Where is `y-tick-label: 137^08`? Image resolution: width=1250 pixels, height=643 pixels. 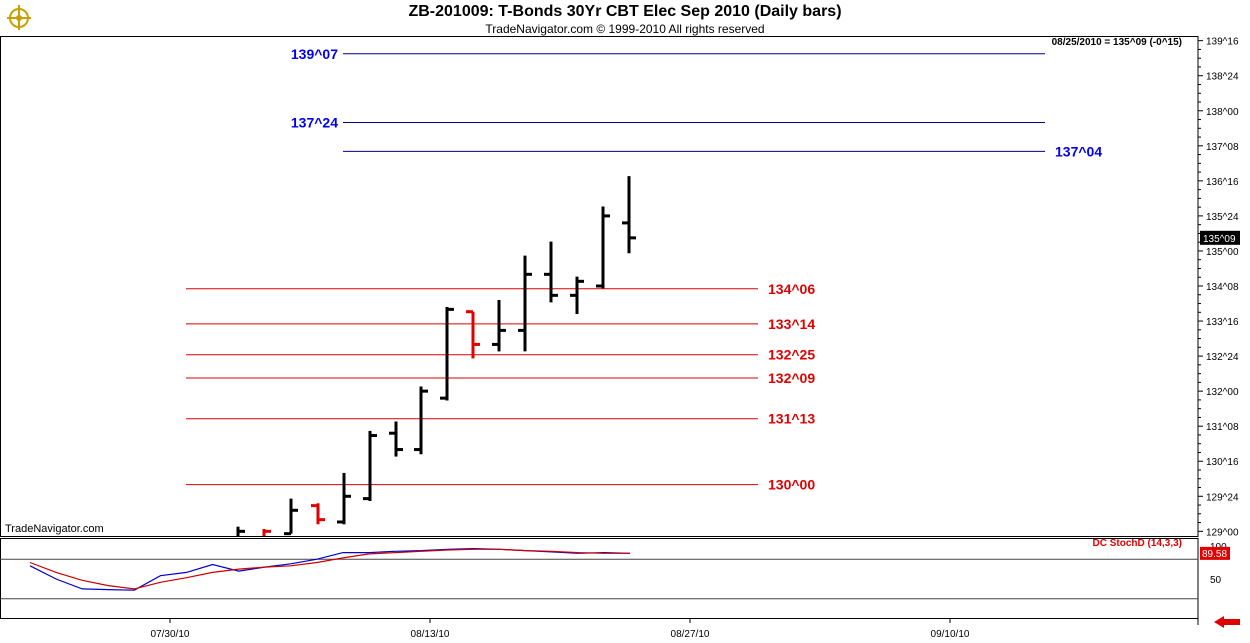
y-tick-label: 137^08 is located at coordinates (1222, 147).